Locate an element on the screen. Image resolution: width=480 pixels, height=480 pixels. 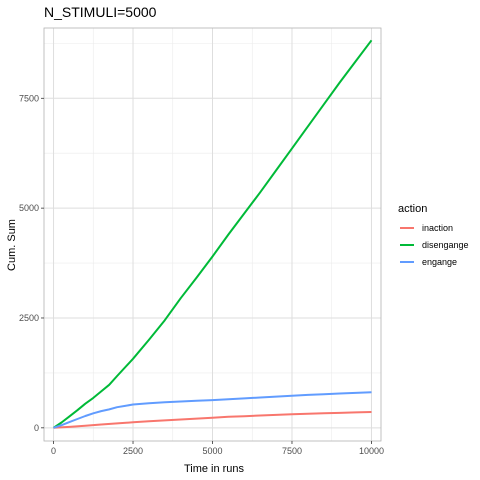
legend-label-engange: engange is located at coordinates (439, 262).